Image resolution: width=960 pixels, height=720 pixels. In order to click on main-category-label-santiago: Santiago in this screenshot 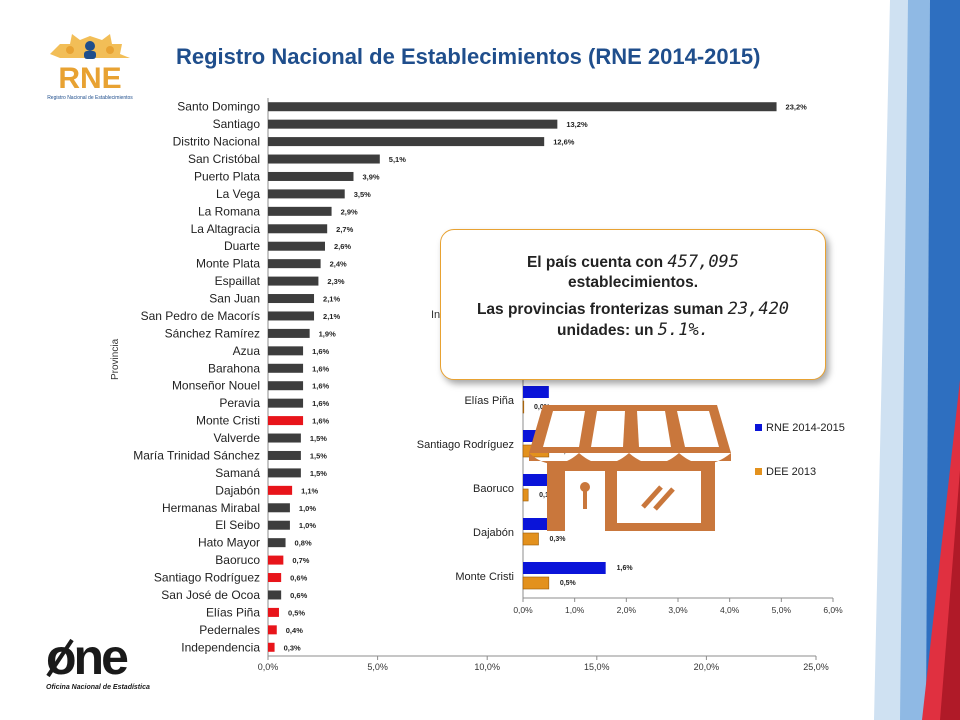, I will do `click(237, 124)`.